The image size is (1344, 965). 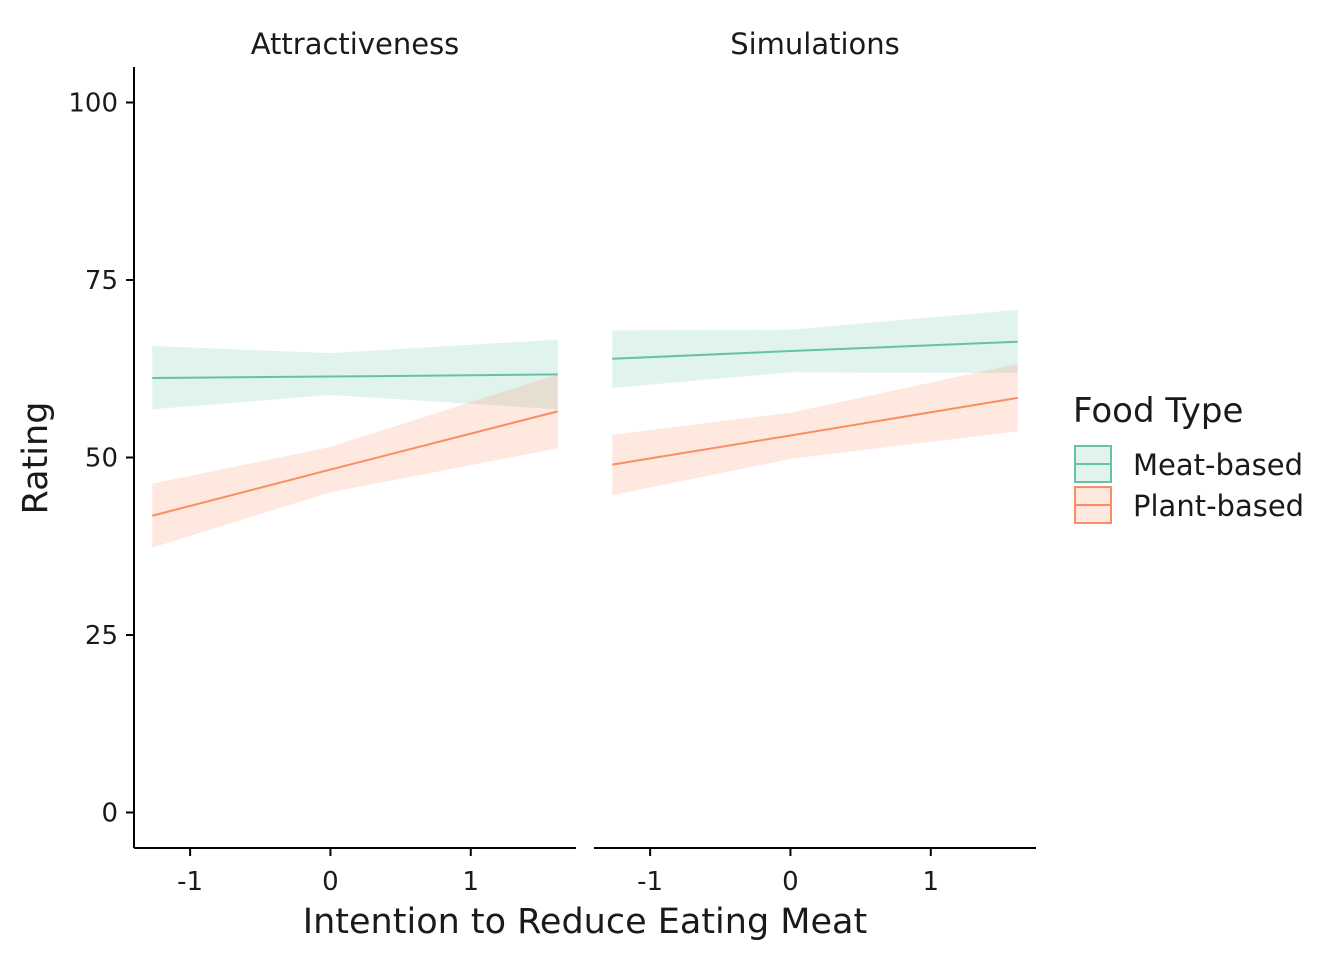 I want to click on panel-title-simulations: Simulations, so click(x=815, y=44).